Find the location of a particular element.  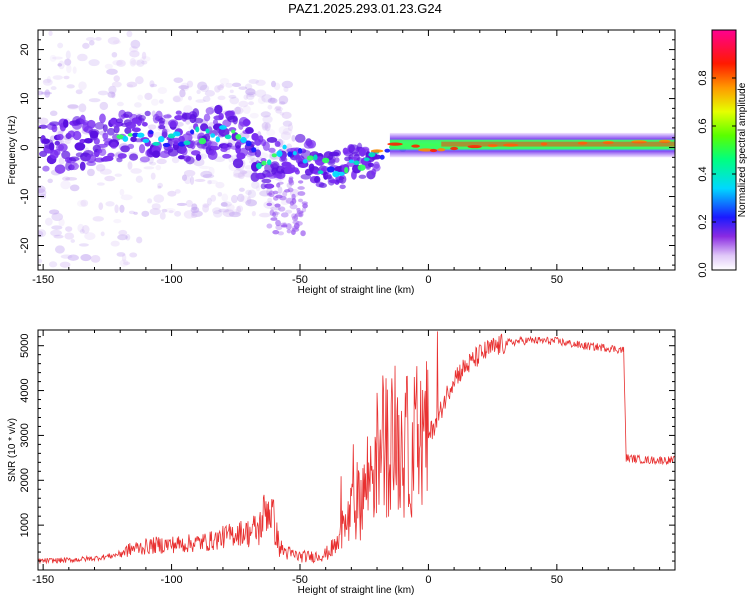

y-tick-label: 10 is located at coordinates (25, 98).